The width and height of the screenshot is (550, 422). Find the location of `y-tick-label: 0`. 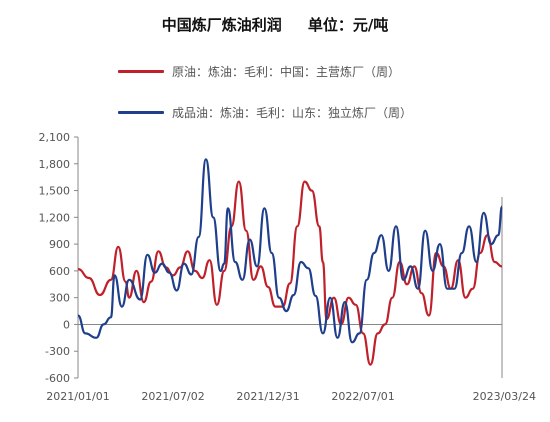

y-tick-label: 0 is located at coordinates (66, 324).